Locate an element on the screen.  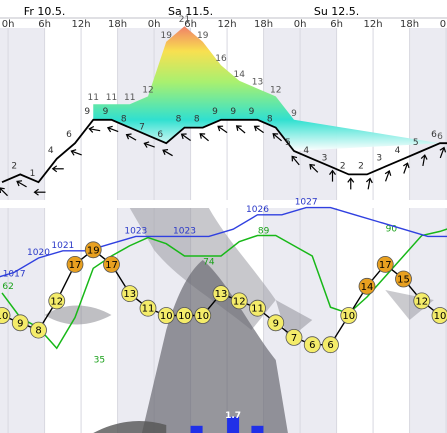
night-band is located at coordinates (22, 230).